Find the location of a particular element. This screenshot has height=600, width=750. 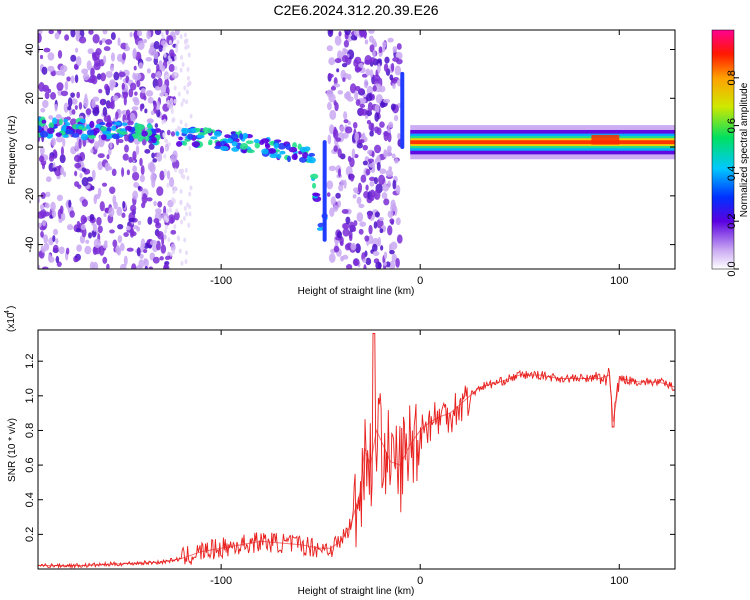

spectrogram-y-label: Frequency (Hz) is located at coordinates (12, 150).